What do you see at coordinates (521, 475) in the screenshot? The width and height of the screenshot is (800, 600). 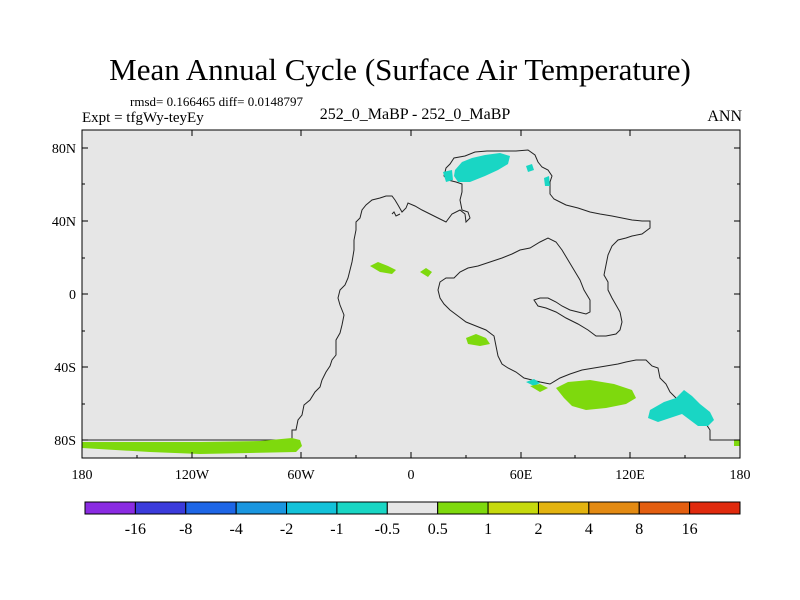 I see `x-label-60e: 60E` at bounding box center [521, 475].